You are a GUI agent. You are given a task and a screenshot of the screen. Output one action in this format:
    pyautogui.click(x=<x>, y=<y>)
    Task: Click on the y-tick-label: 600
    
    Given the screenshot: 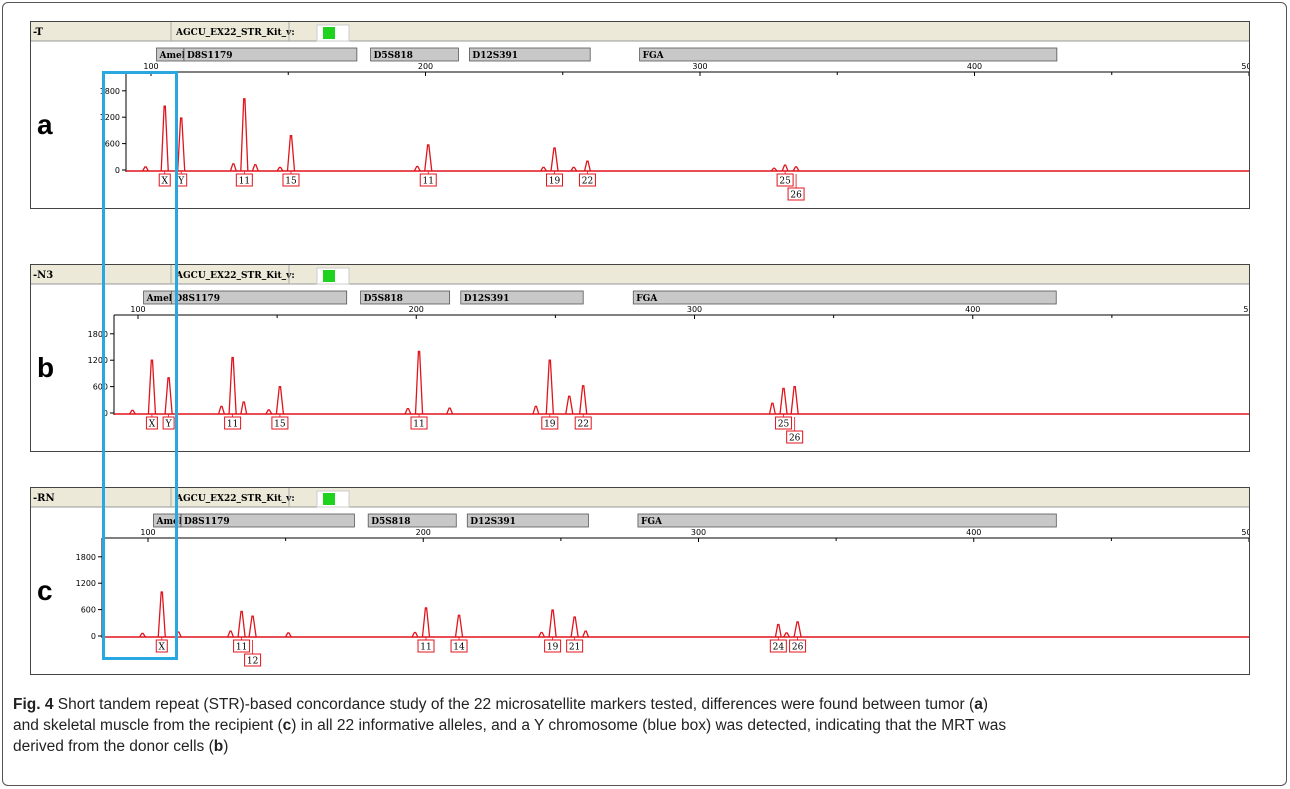 What is the action you would take?
    pyautogui.click(x=100, y=387)
    